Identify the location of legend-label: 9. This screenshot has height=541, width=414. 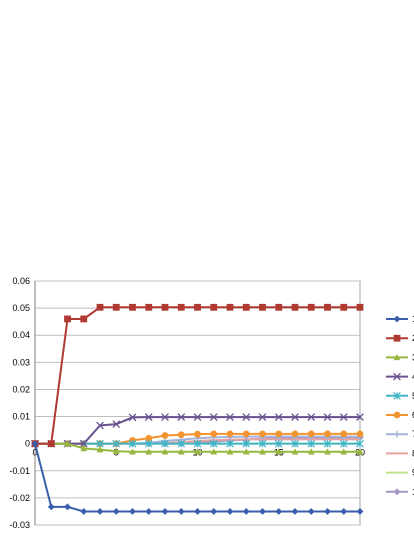
(413, 473).